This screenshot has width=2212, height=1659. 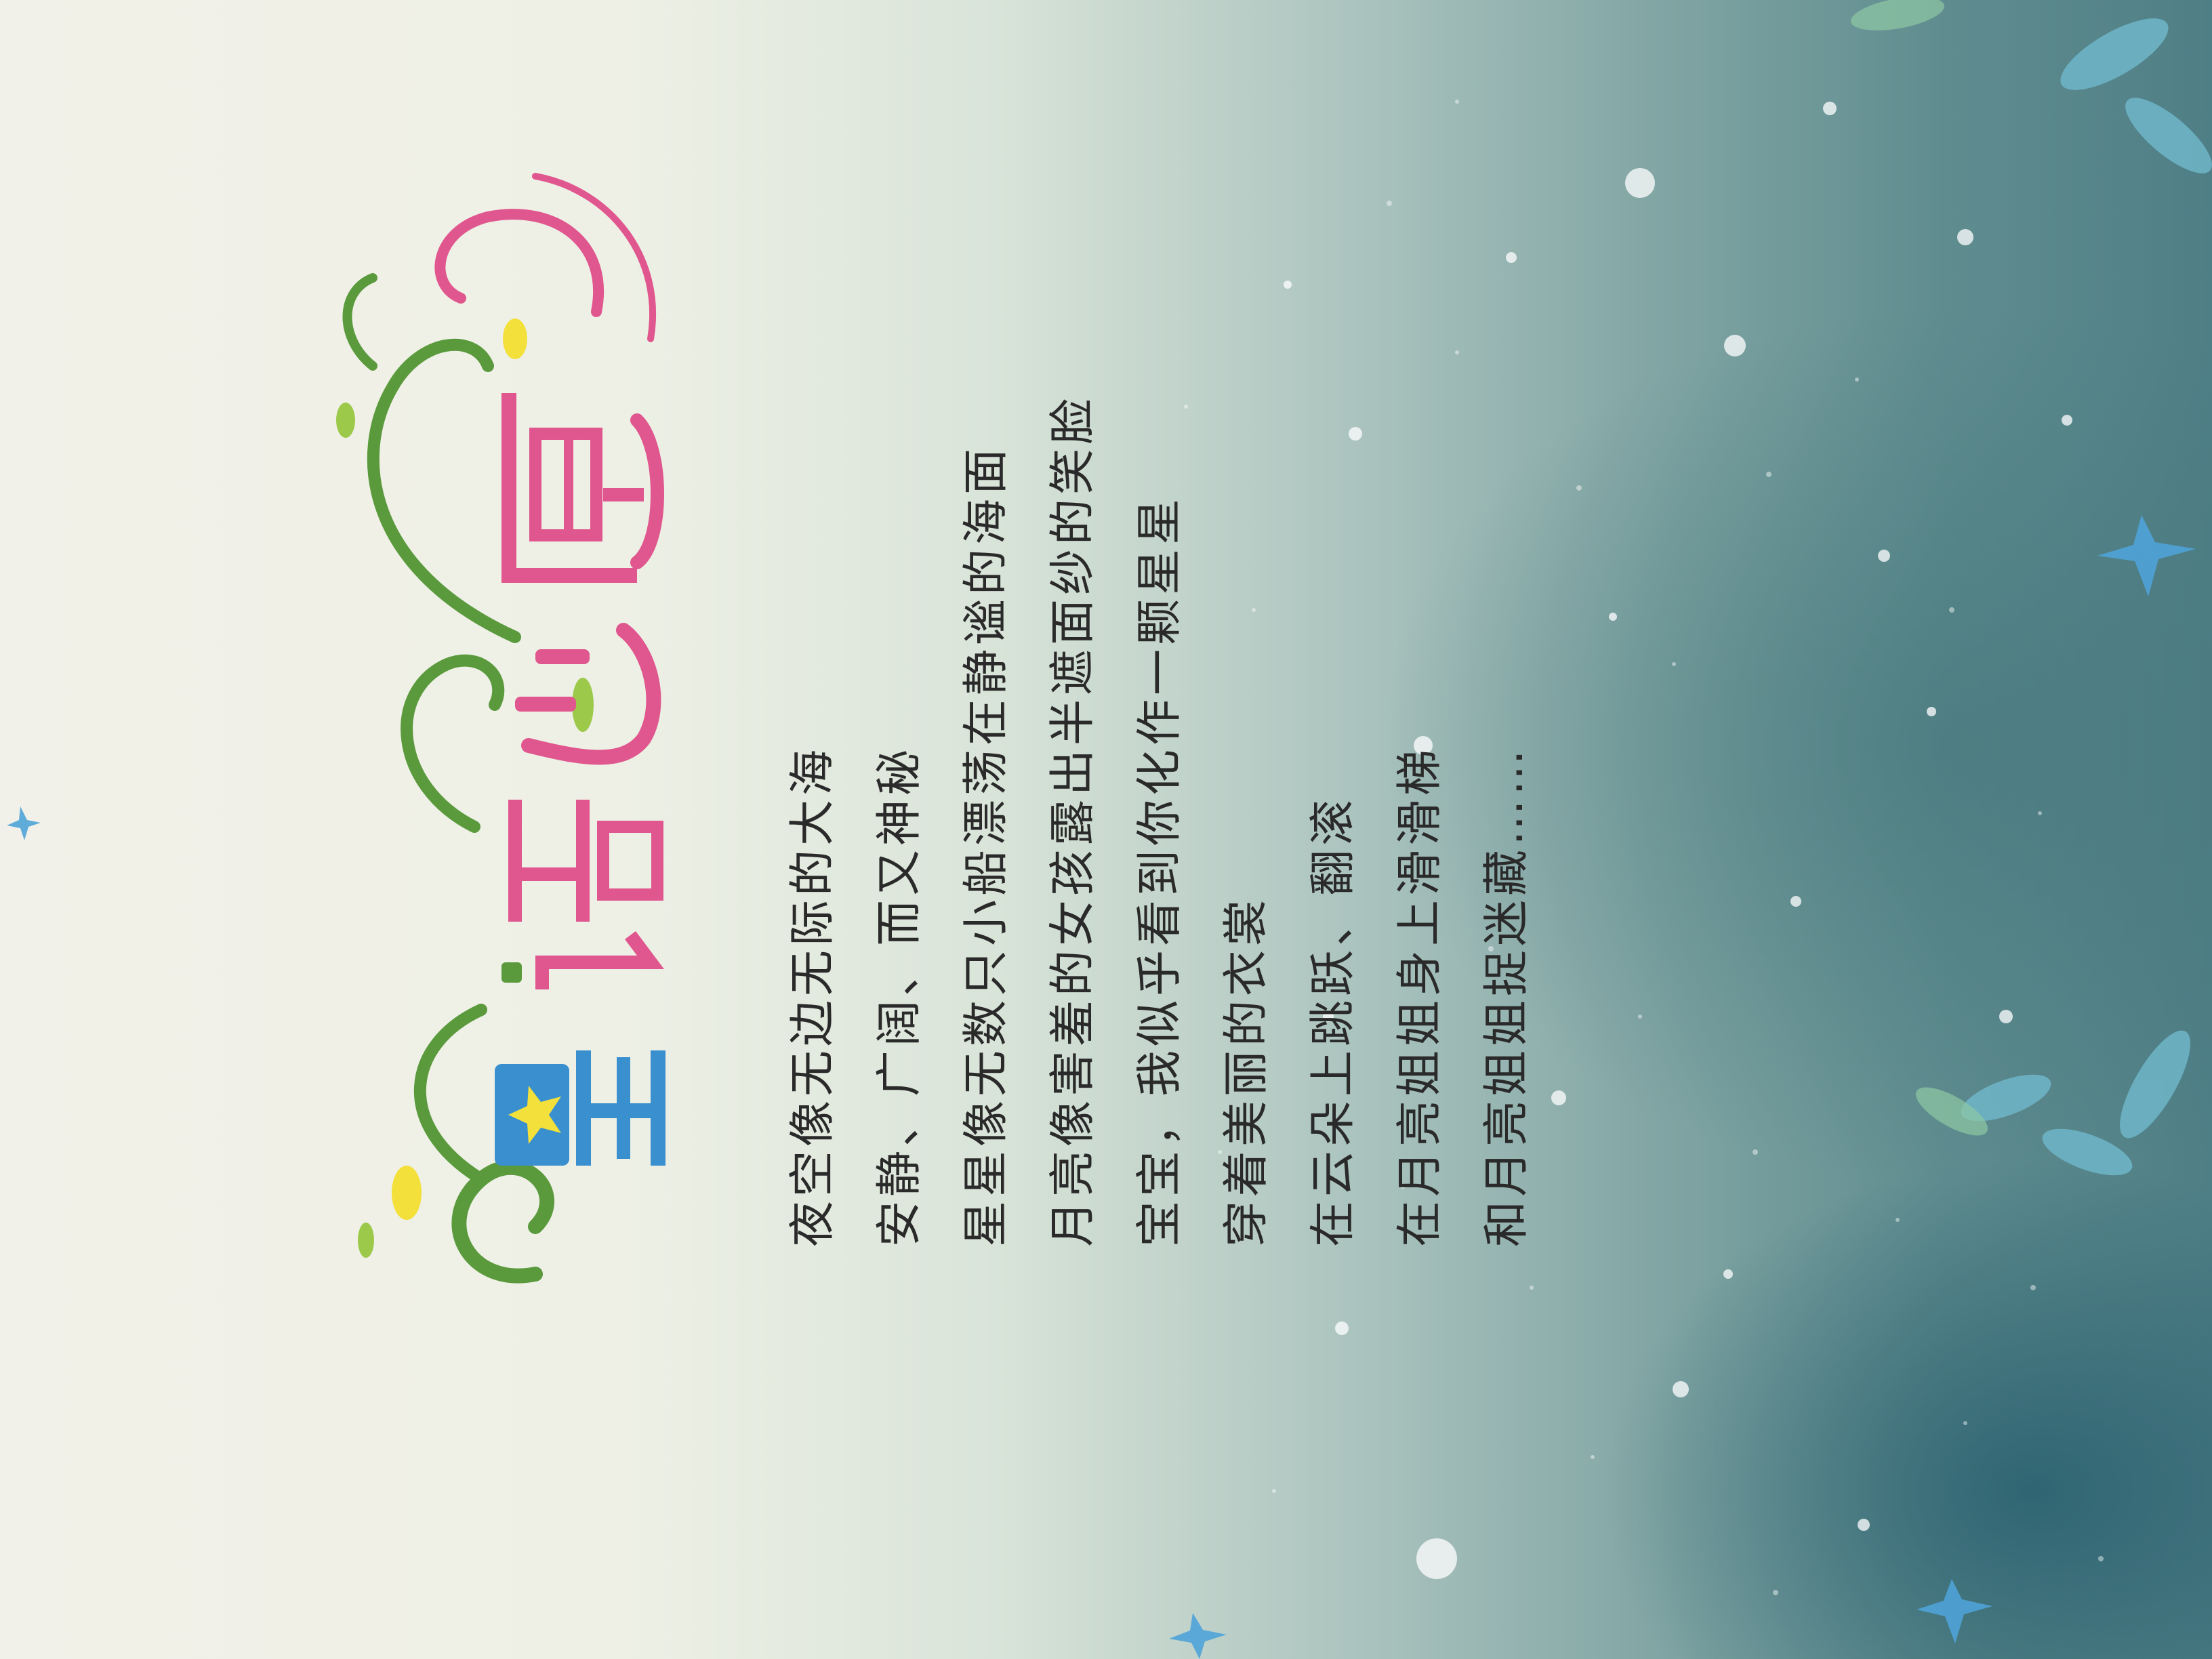 What do you see at coordinates (813, 996) in the screenshot?
I see `poem-line: 夜空像无边无际的大海` at bounding box center [813, 996].